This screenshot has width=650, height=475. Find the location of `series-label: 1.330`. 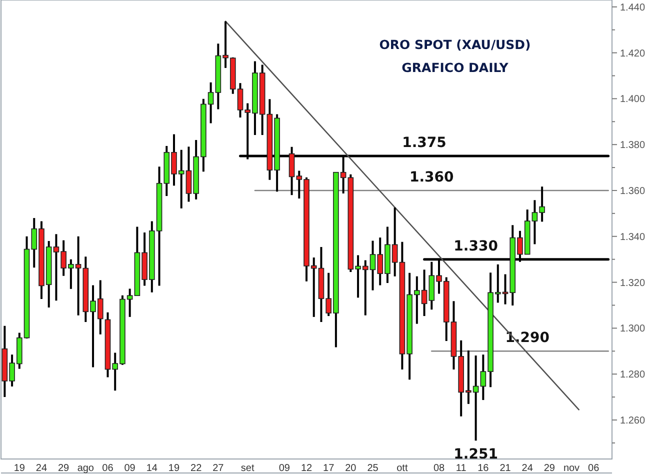

series-label: 1.330 is located at coordinates (476, 246).